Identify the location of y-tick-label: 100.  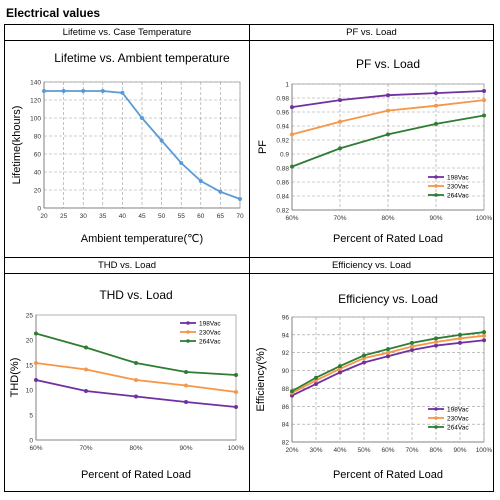
(35, 119).